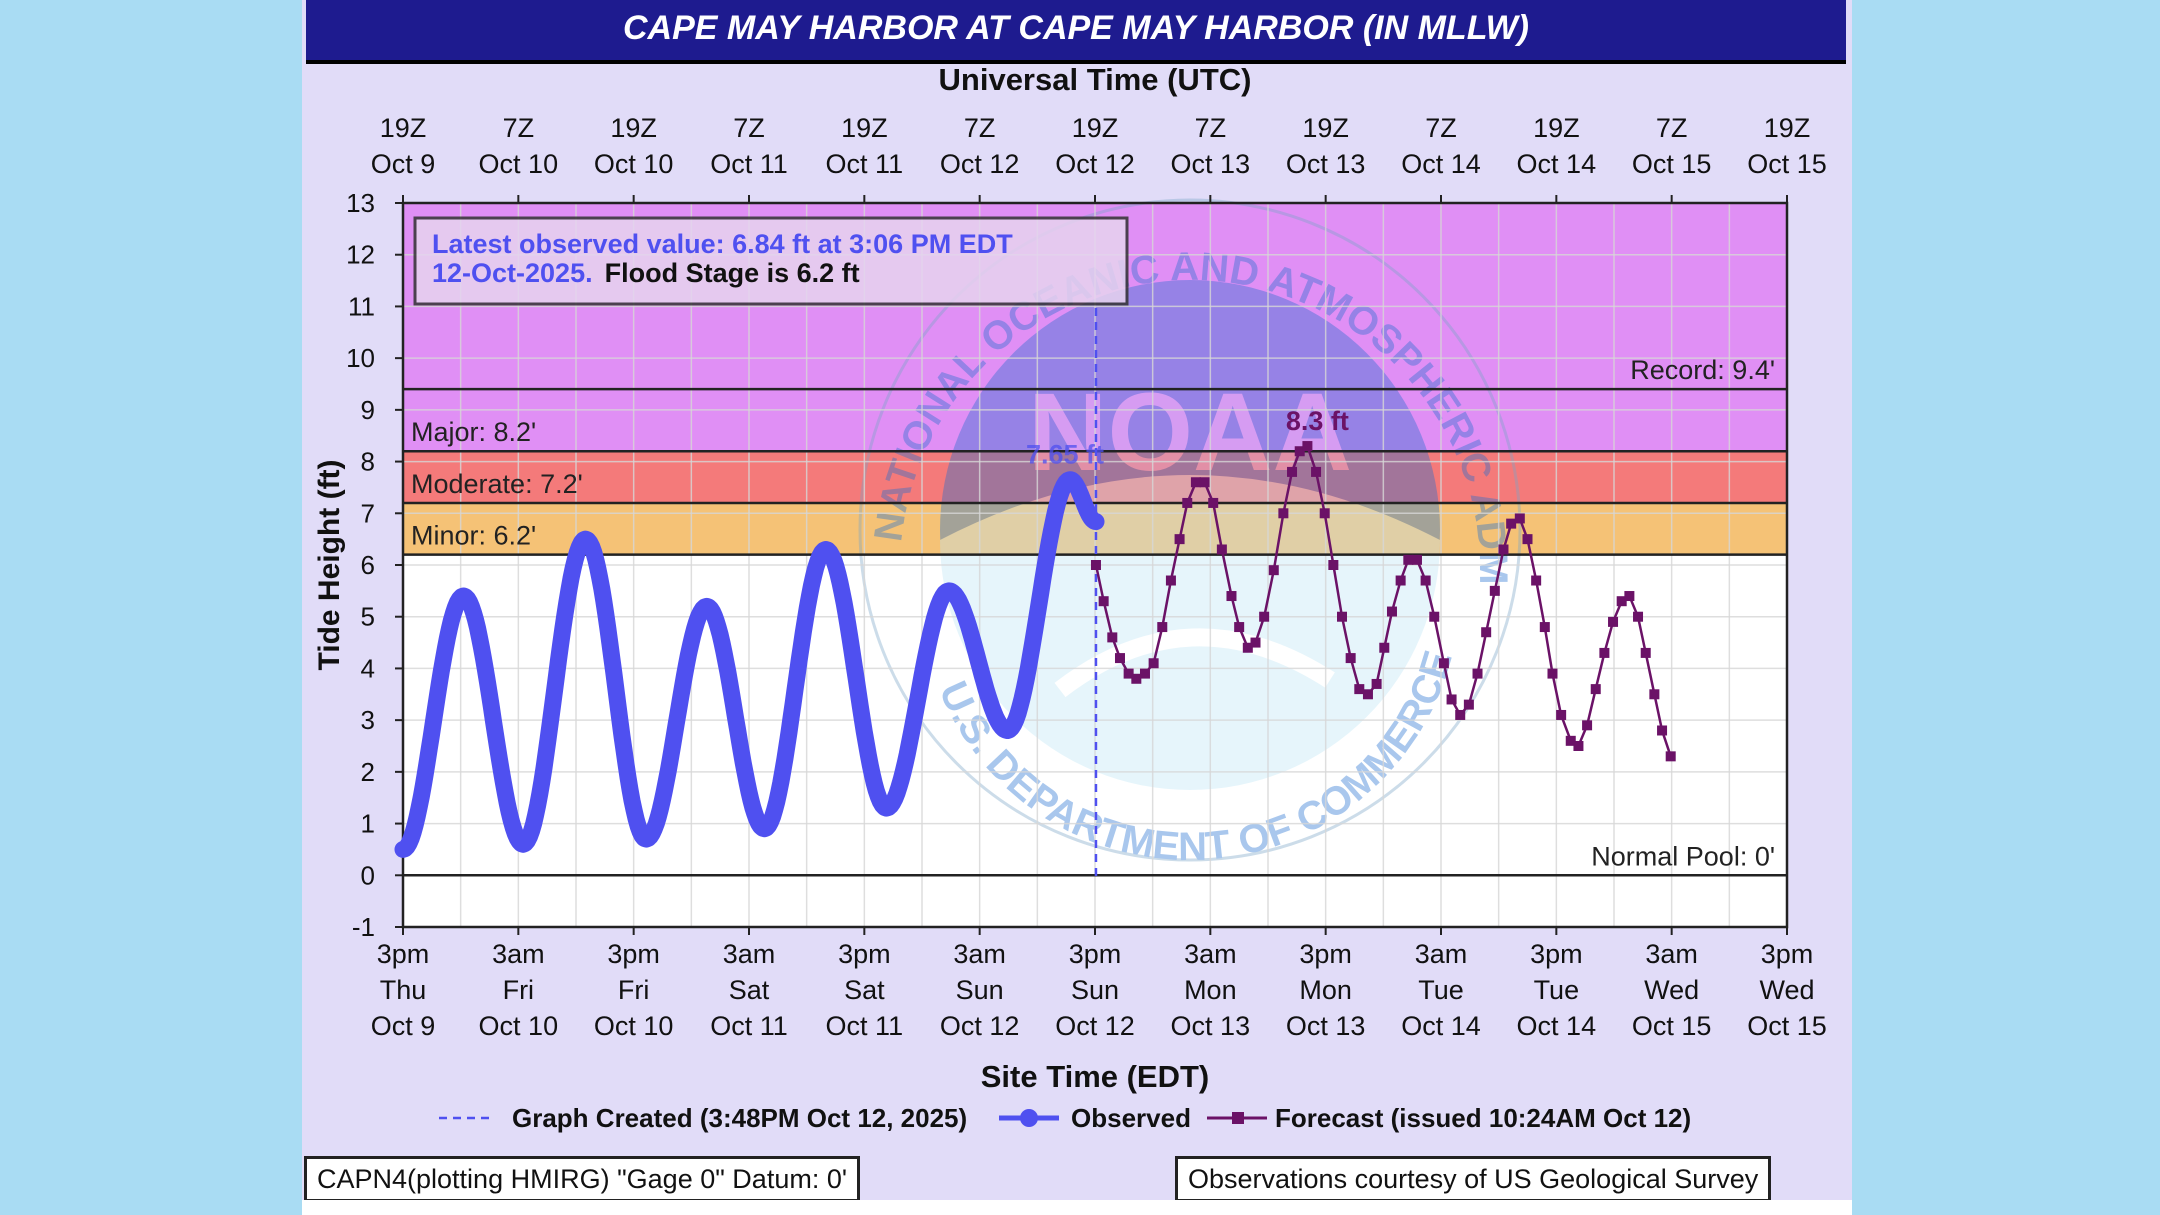 Image resolution: width=2160 pixels, height=1215 pixels. Describe the element at coordinates (403, 164) in the screenshot. I see `top-tick-label-date: Oct 9` at that location.